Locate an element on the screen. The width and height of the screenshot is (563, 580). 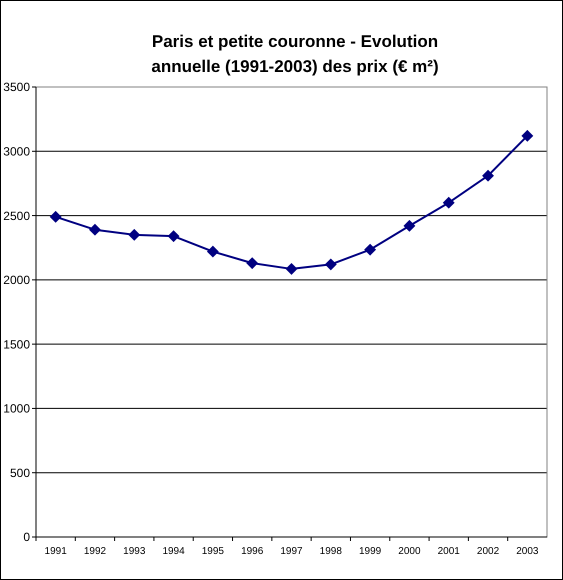
x-tick-label: 1995 is located at coordinates (213, 551).